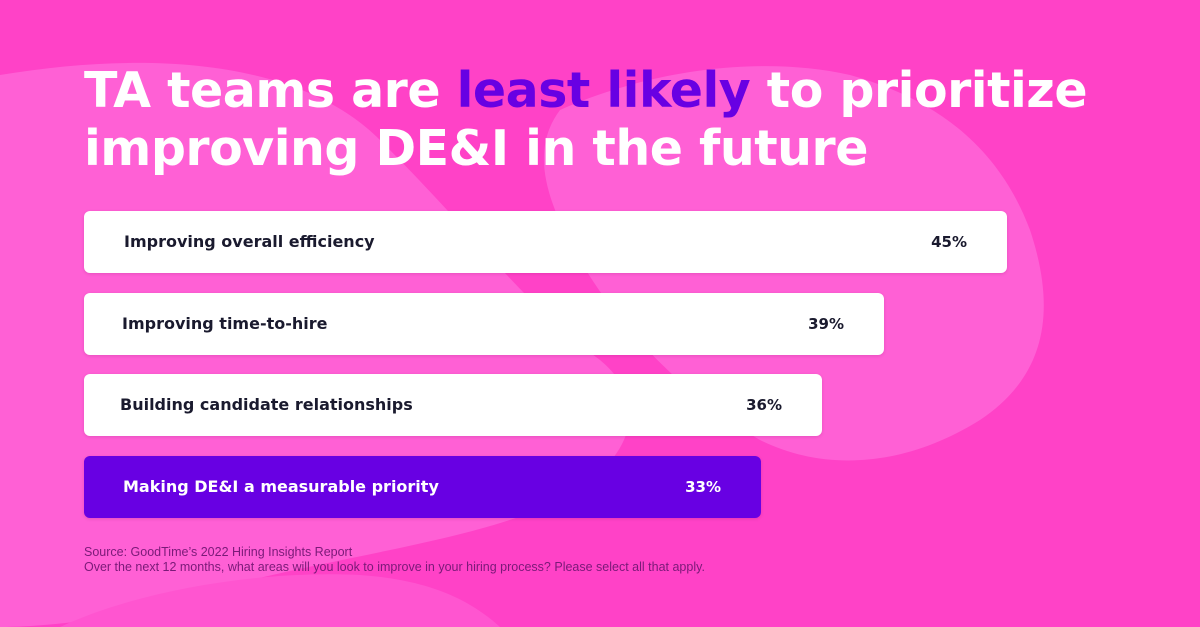 The width and height of the screenshot is (1200, 627). What do you see at coordinates (949, 242) in the screenshot?
I see `bar-value-label: 45%` at bounding box center [949, 242].